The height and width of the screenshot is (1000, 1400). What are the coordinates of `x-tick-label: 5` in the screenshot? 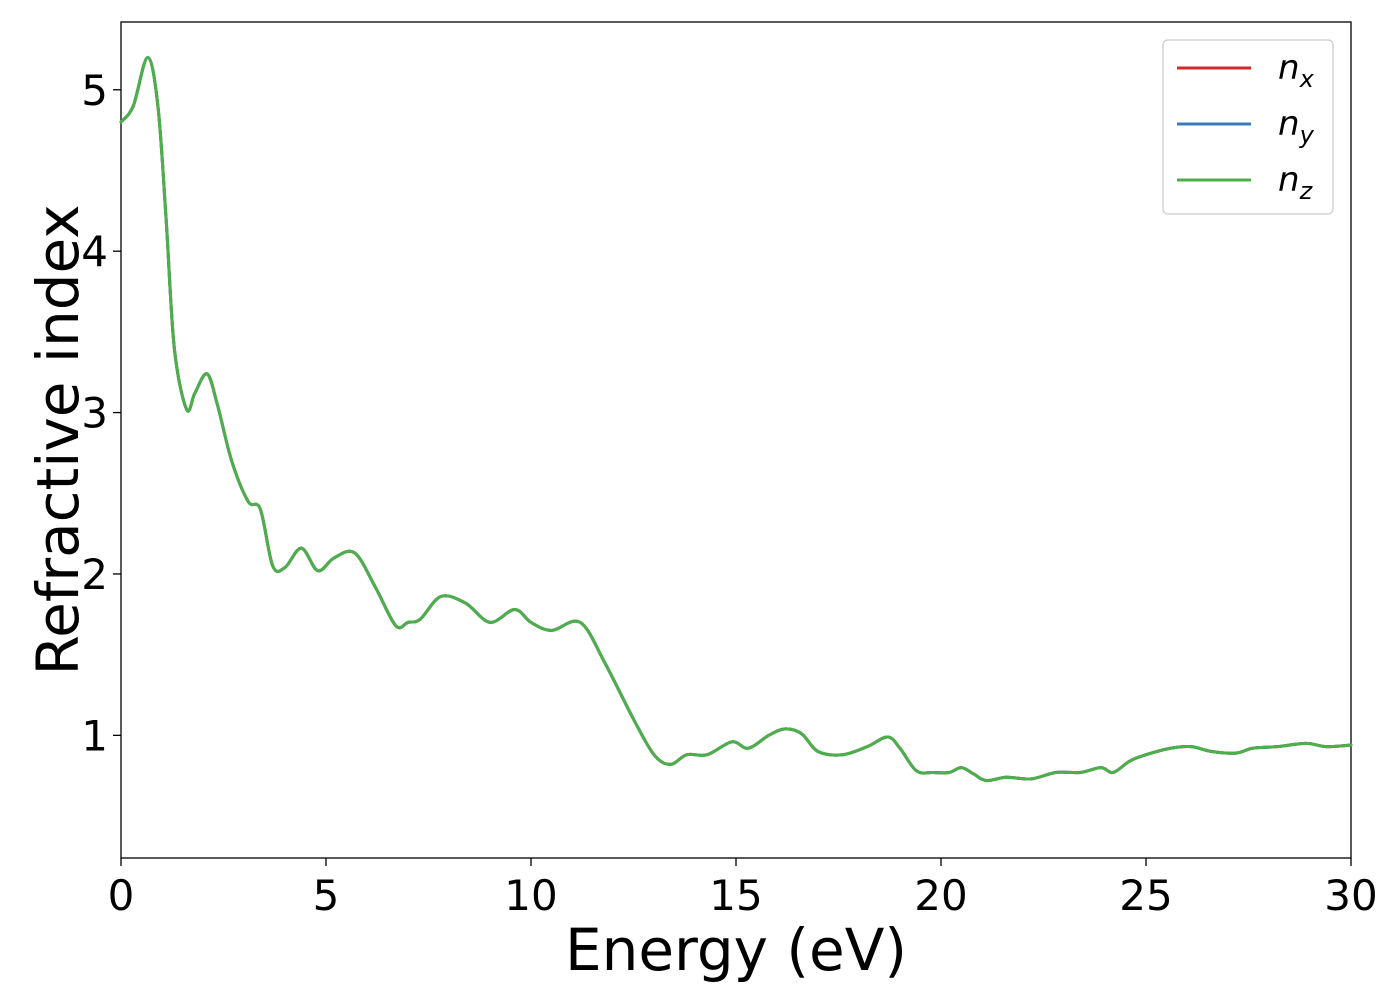 It's located at (326, 895).